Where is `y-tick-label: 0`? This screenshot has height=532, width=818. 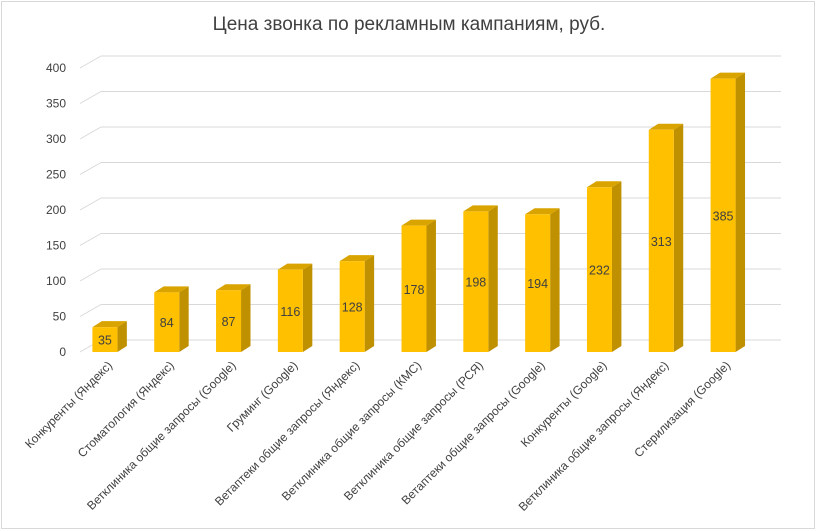 y-tick-label: 0 is located at coordinates (62, 352).